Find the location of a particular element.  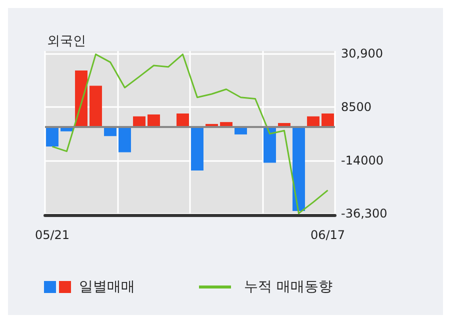

y-tick-label: 30,900 is located at coordinates (362, 53).